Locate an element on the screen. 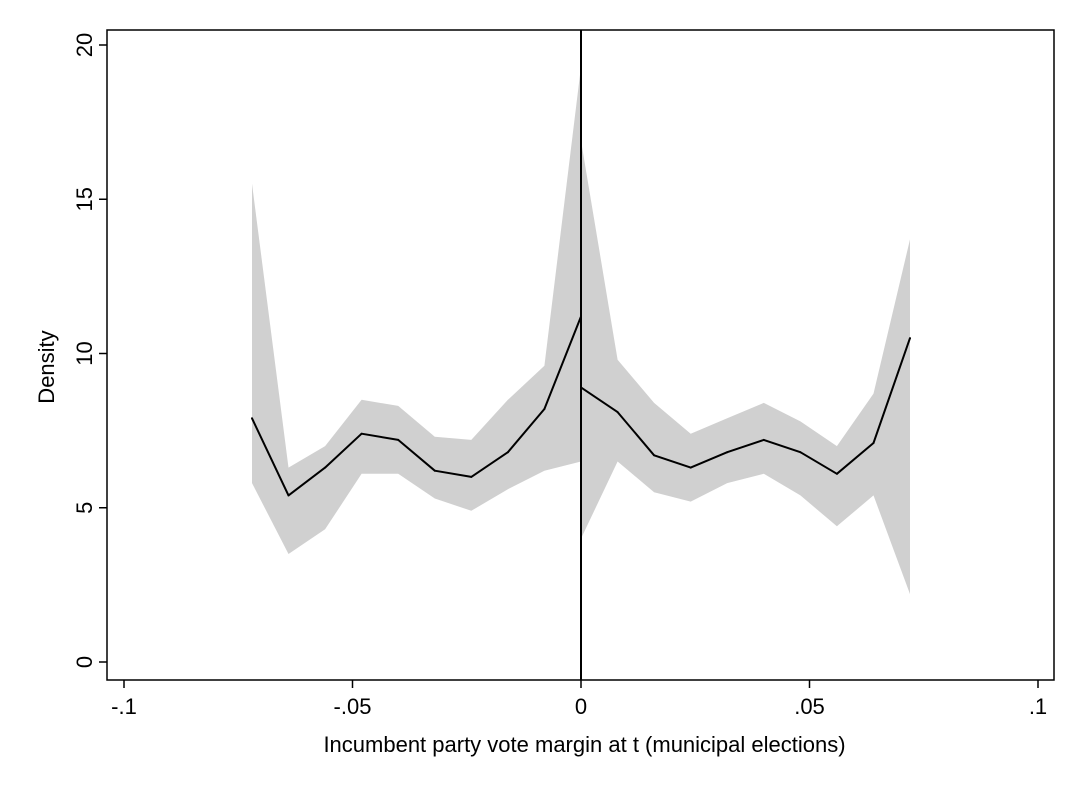  x-tick-label: -.05 is located at coordinates (353, 706).